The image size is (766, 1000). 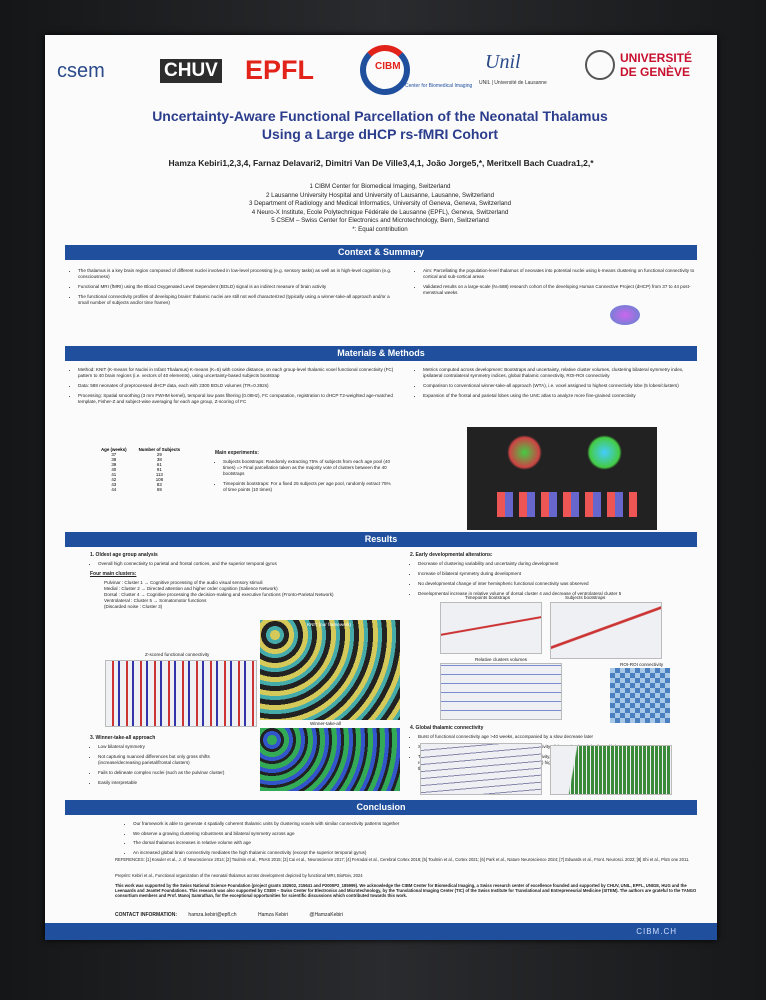 I want to click on cell: 83, so click(x=159, y=484).